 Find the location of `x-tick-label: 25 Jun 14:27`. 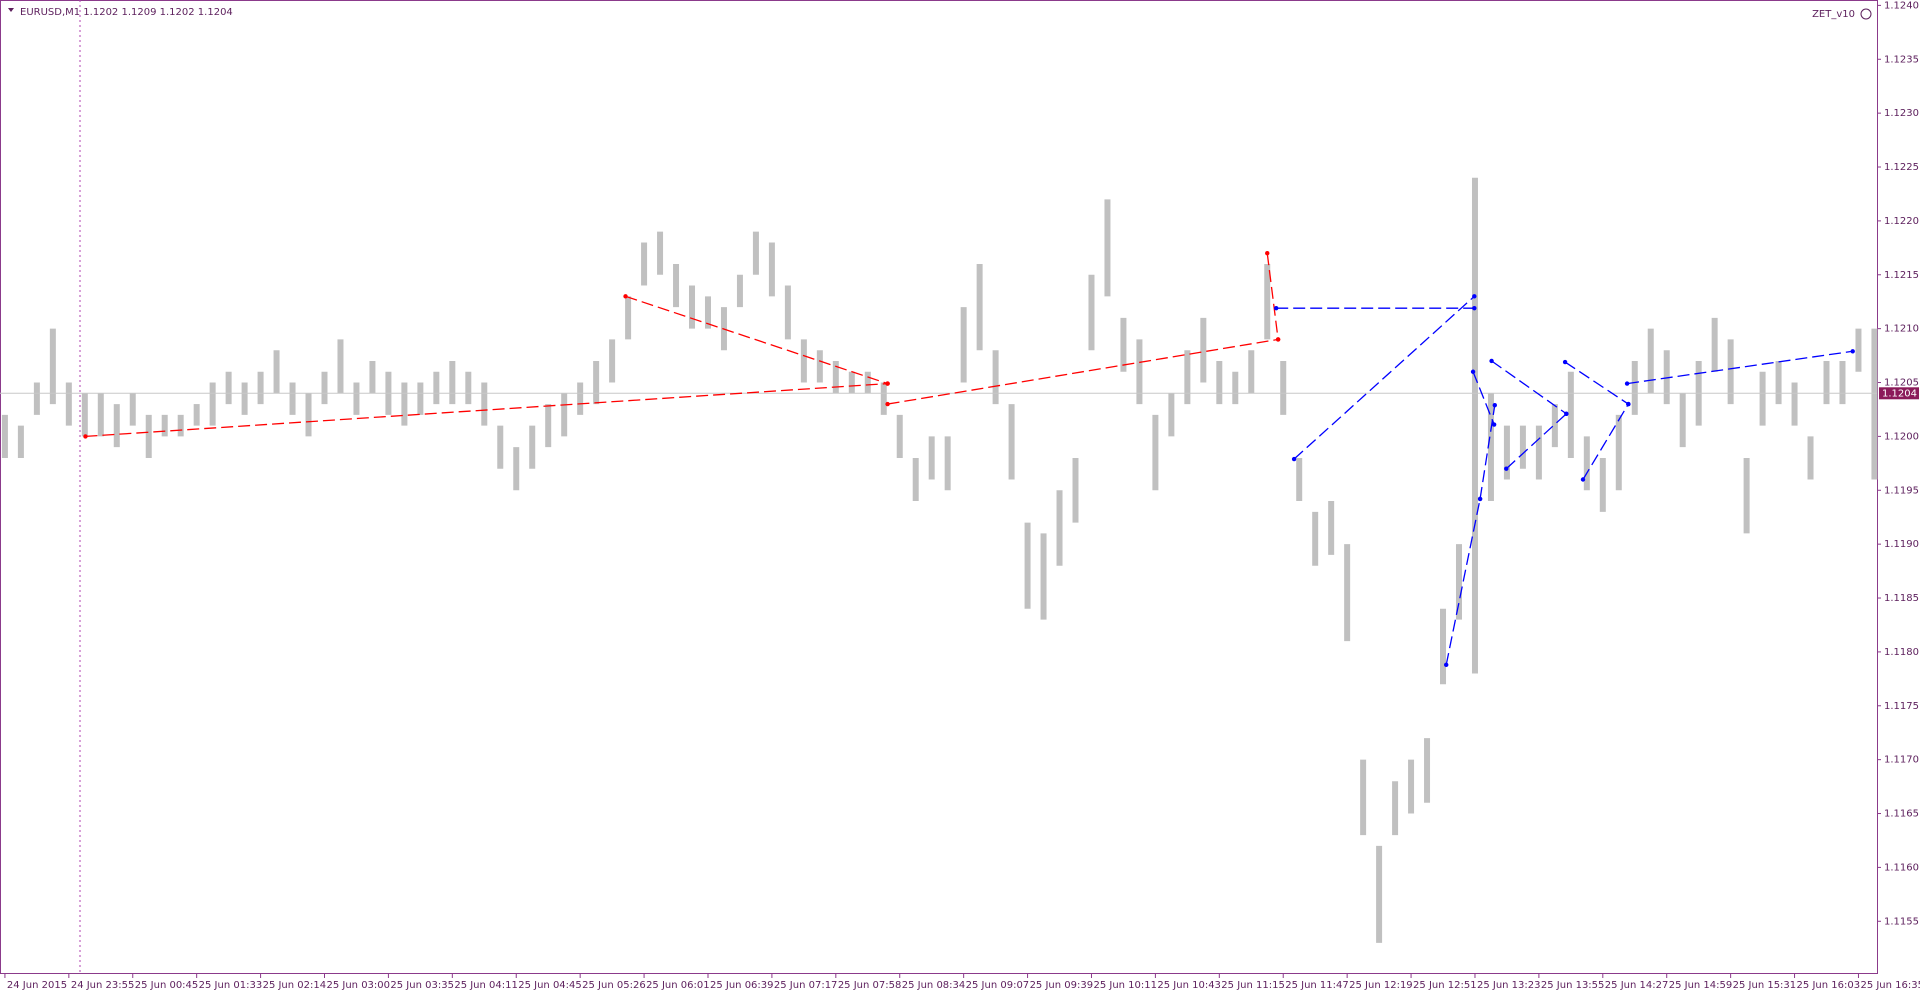

x-tick-label: 25 Jun 14:27 is located at coordinates (1637, 985).